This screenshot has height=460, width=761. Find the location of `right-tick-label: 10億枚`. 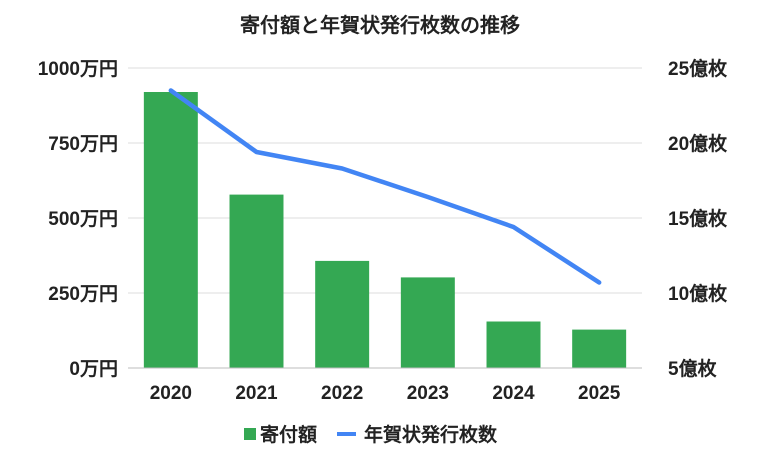

right-tick-label: 10億枚 is located at coordinates (698, 293).